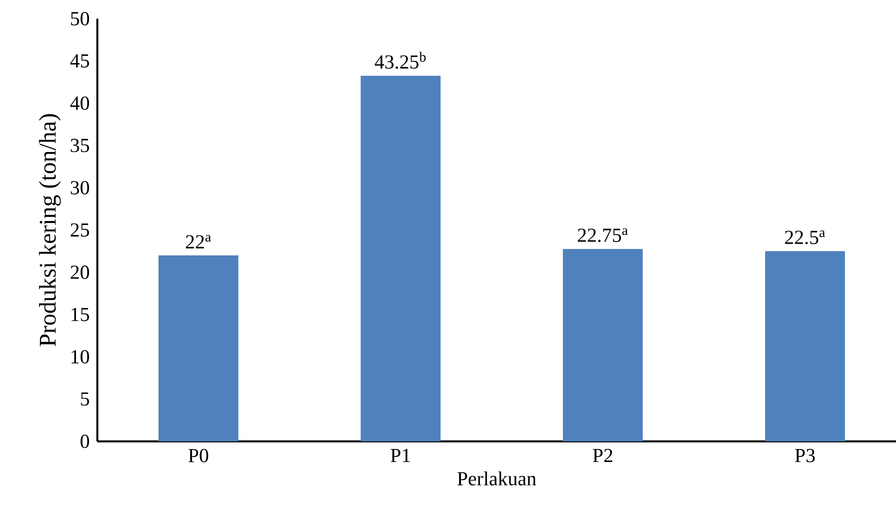 Image resolution: width=896 pixels, height=524 pixels. What do you see at coordinates (805, 455) in the screenshot?
I see `x-tick-label: P3` at bounding box center [805, 455].